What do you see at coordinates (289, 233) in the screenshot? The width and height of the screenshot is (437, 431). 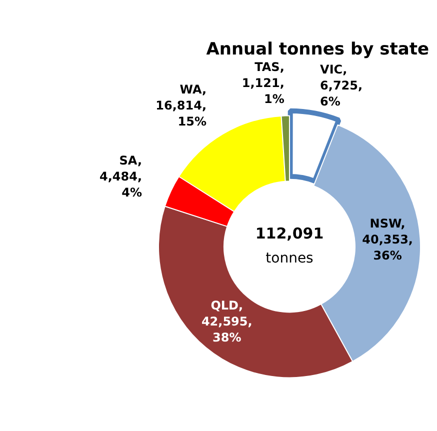 I see `text: 112,091` at bounding box center [289, 233].